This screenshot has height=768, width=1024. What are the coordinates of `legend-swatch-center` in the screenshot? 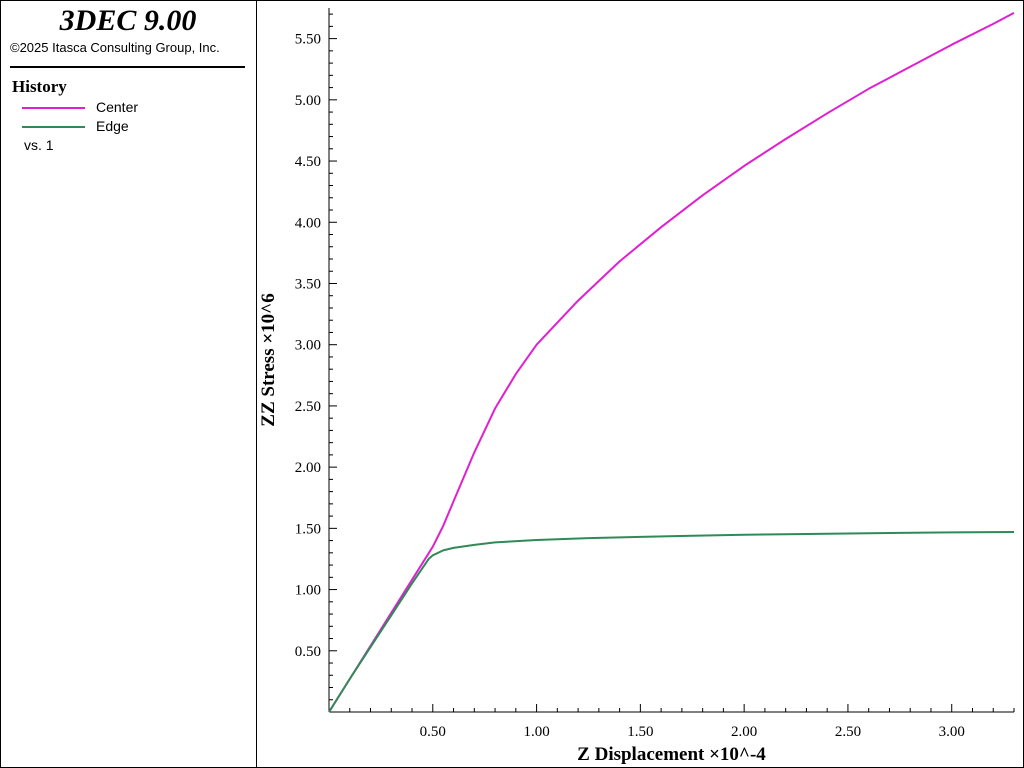 It's located at (53, 108).